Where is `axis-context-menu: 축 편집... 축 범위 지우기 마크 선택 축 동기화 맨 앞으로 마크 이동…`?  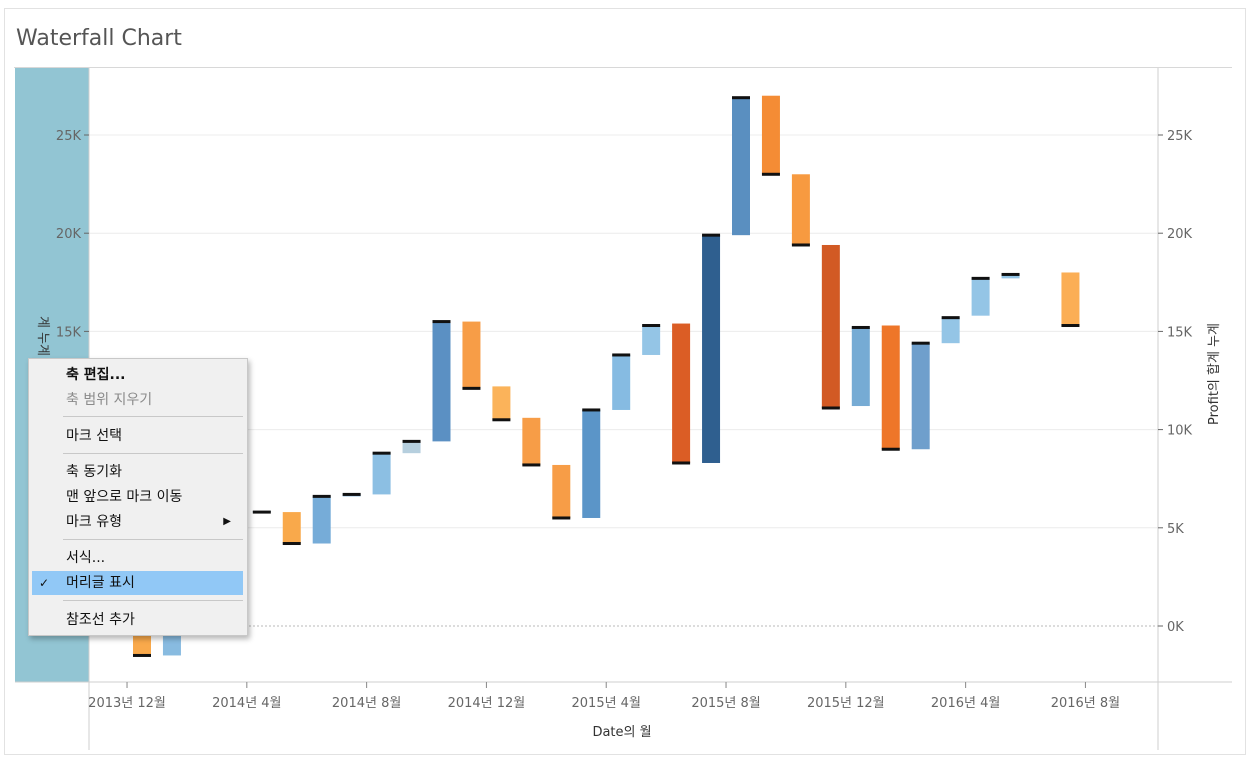
axis-context-menu: 축 편집... 축 범위 지우기 마크 선택 축 동기화 맨 앞으로 마크 이동… is located at coordinates (138, 497).